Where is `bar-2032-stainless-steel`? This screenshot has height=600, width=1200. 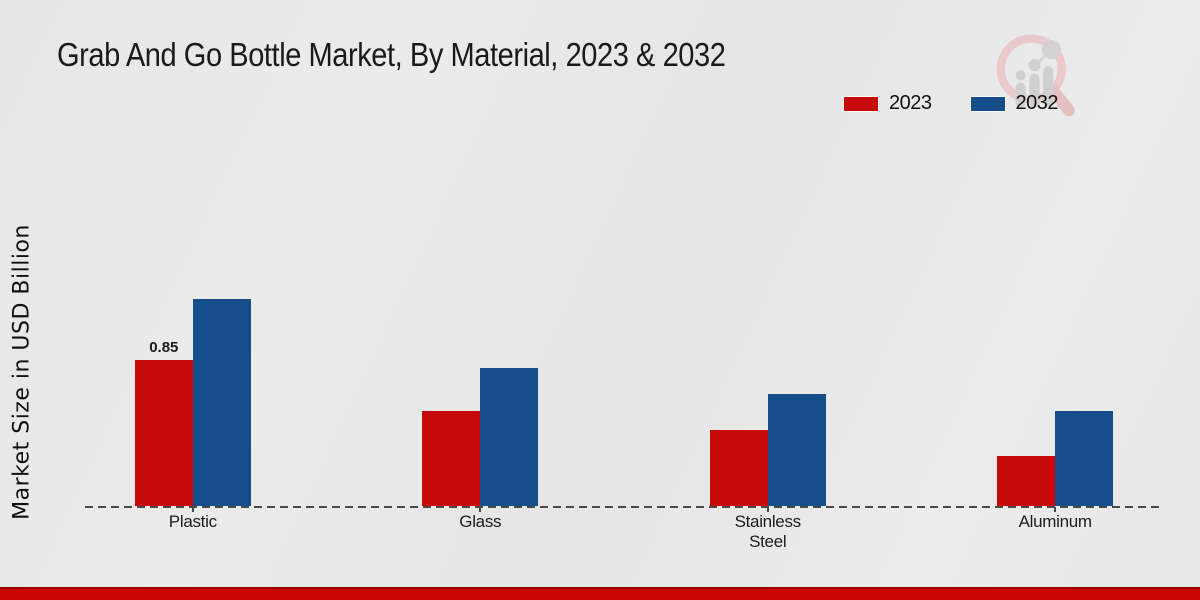
bar-2032-stainless-steel is located at coordinates (796, 450).